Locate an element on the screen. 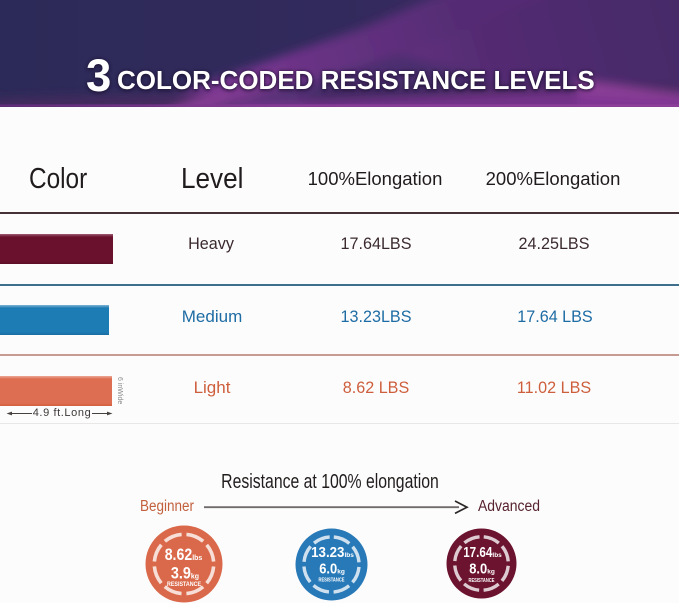 This screenshot has width=679, height=603. svg-text: 3.9kg is located at coordinates (185, 573).